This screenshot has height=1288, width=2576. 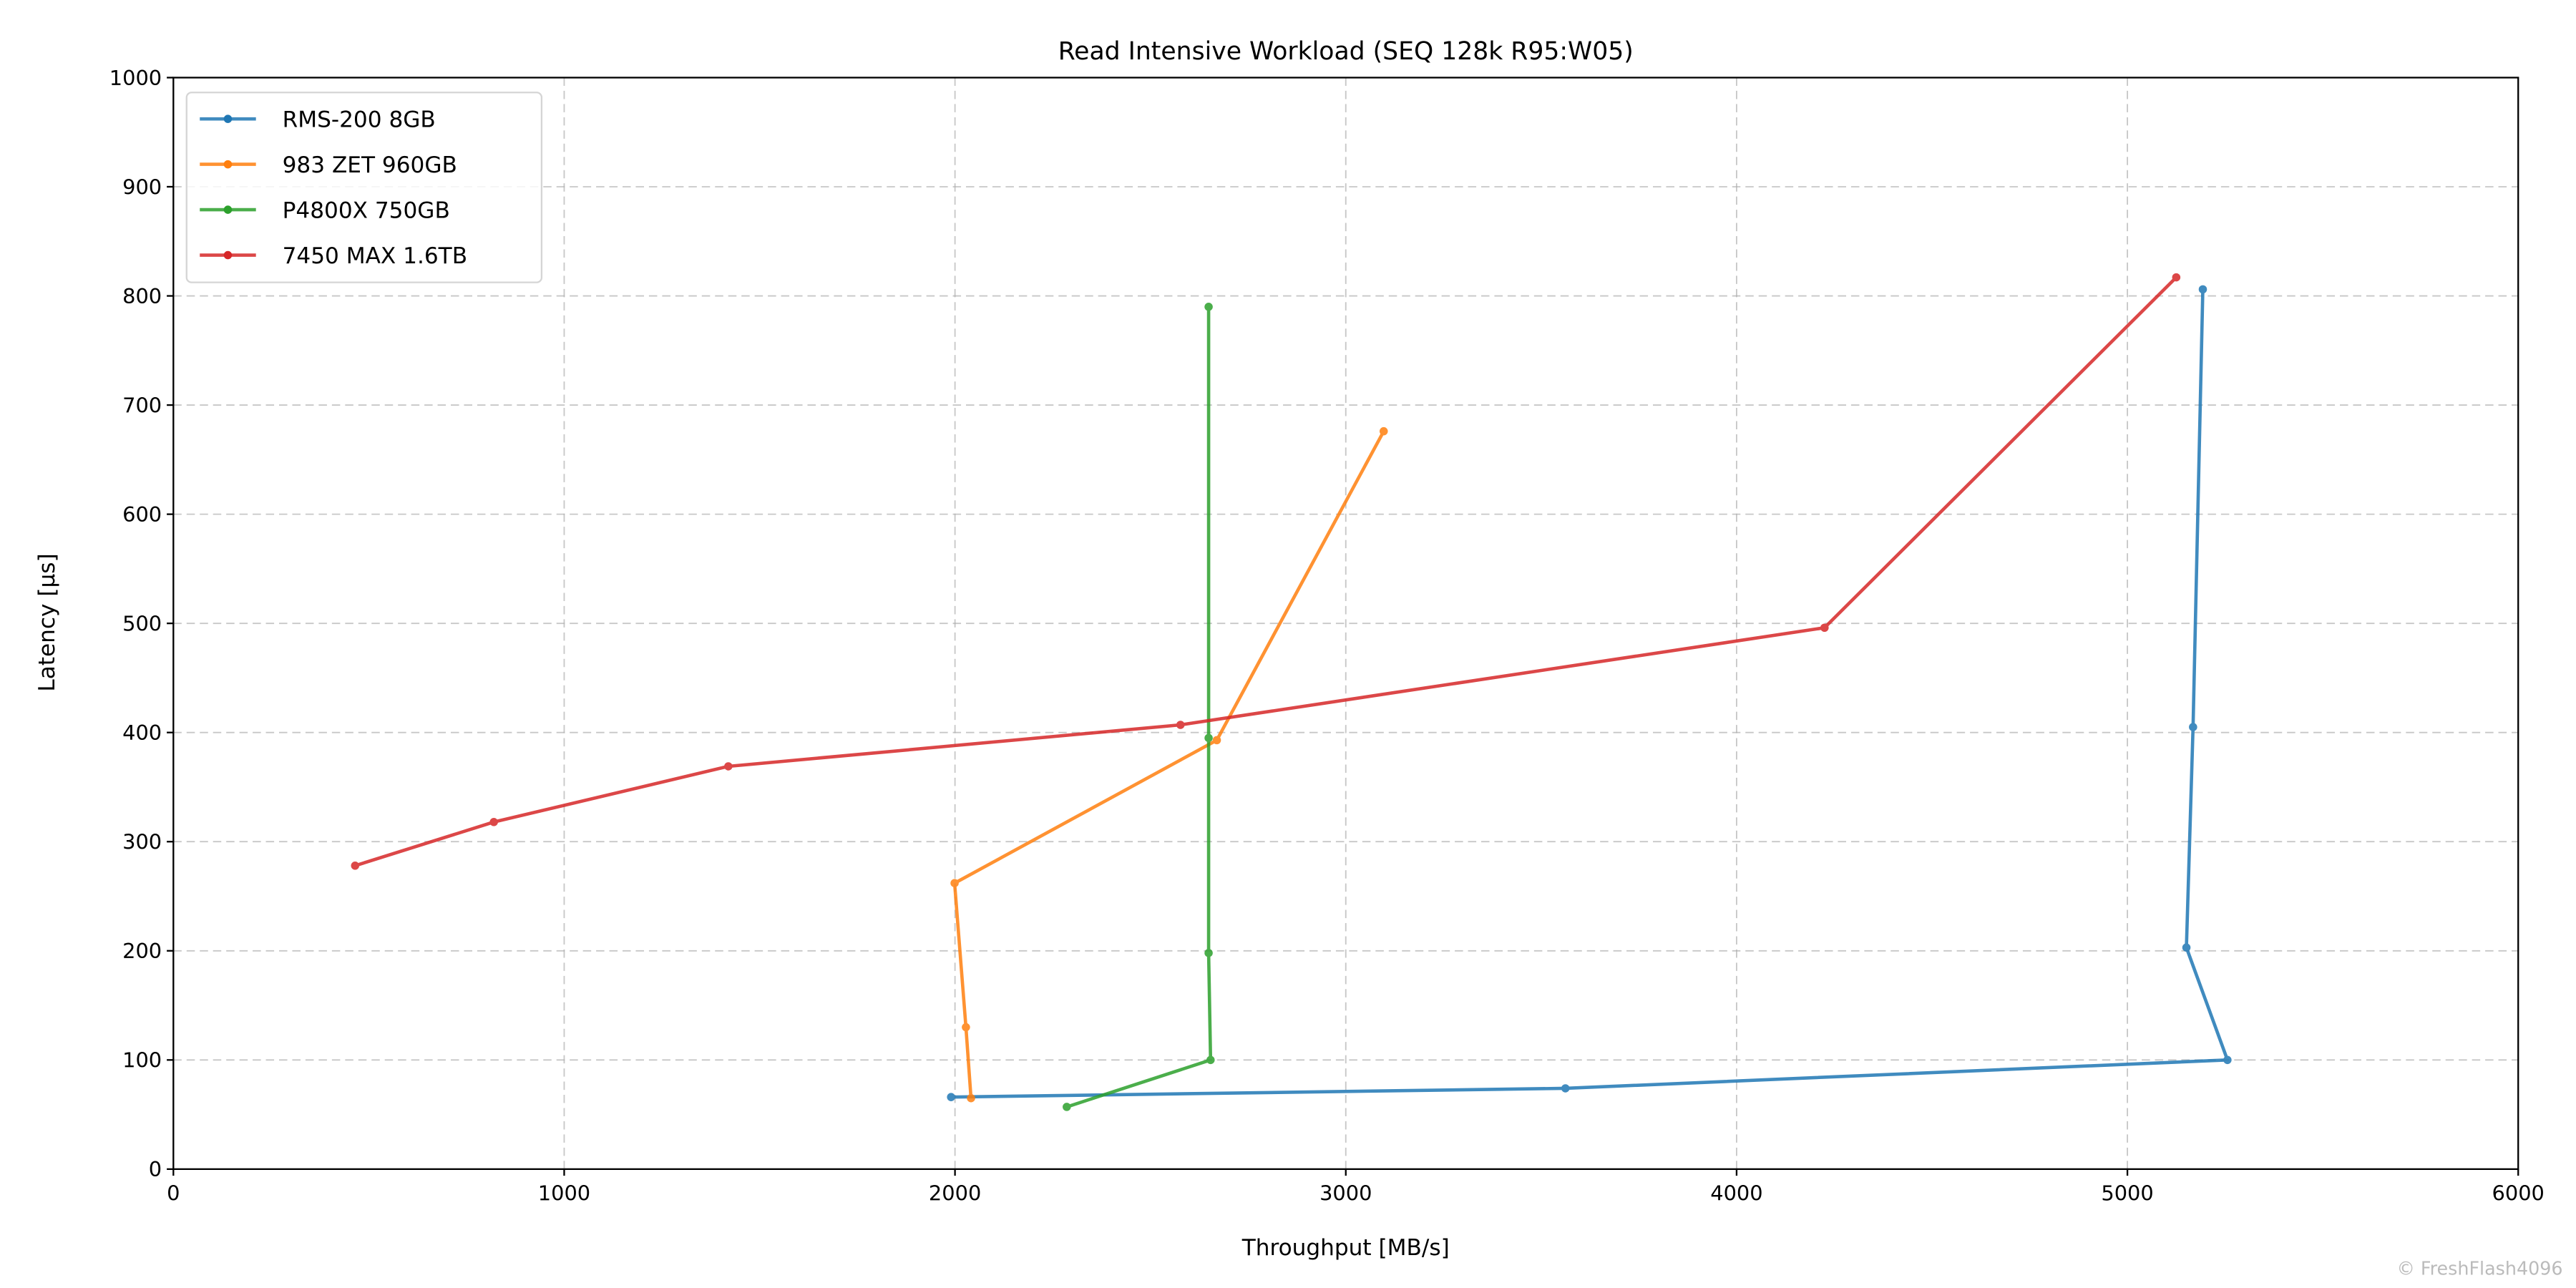 I want to click on x-tick-label: 0, so click(x=173, y=1193).